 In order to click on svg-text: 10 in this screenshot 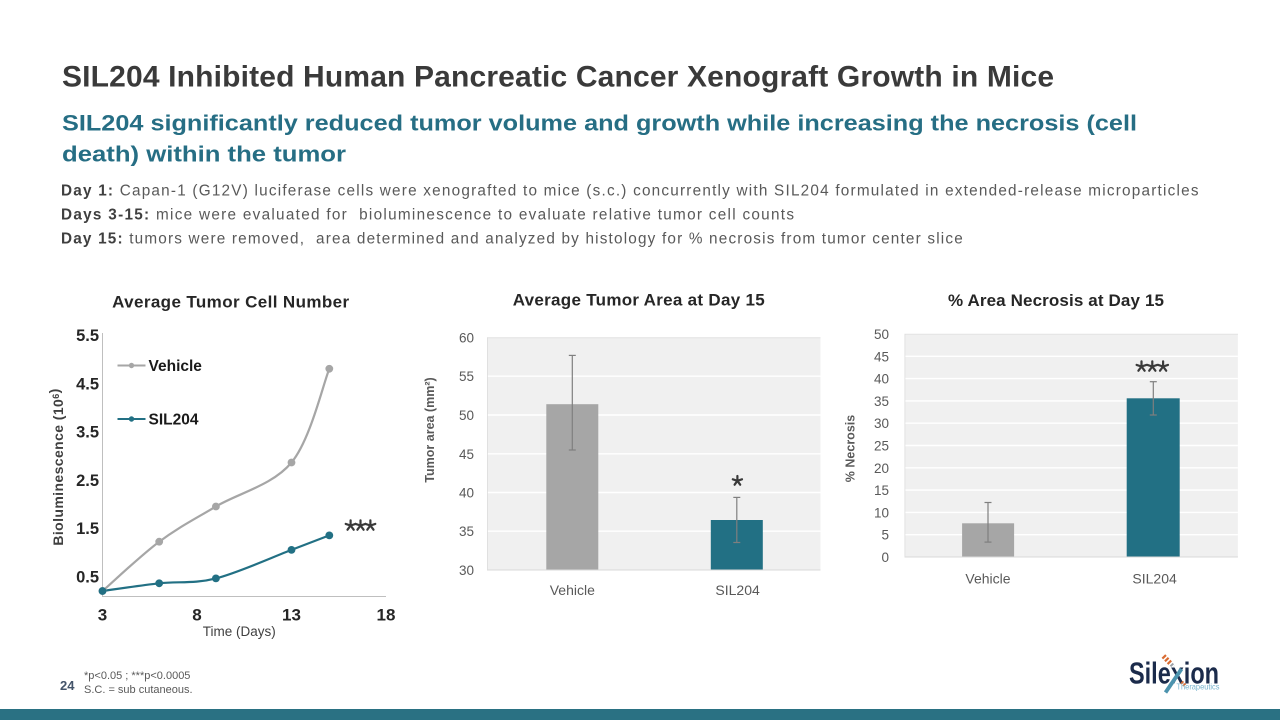, I will do `click(881, 512)`.